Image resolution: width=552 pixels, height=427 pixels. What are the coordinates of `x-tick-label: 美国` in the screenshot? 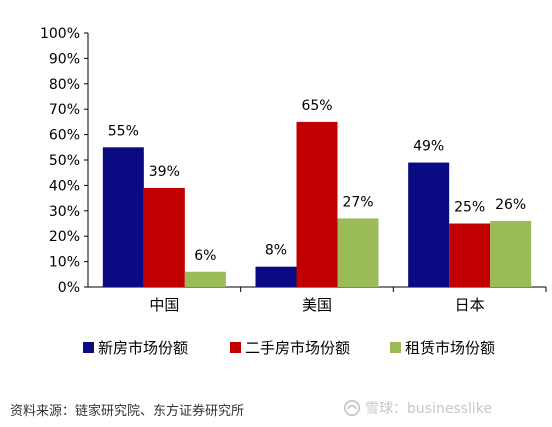 It's located at (317, 305).